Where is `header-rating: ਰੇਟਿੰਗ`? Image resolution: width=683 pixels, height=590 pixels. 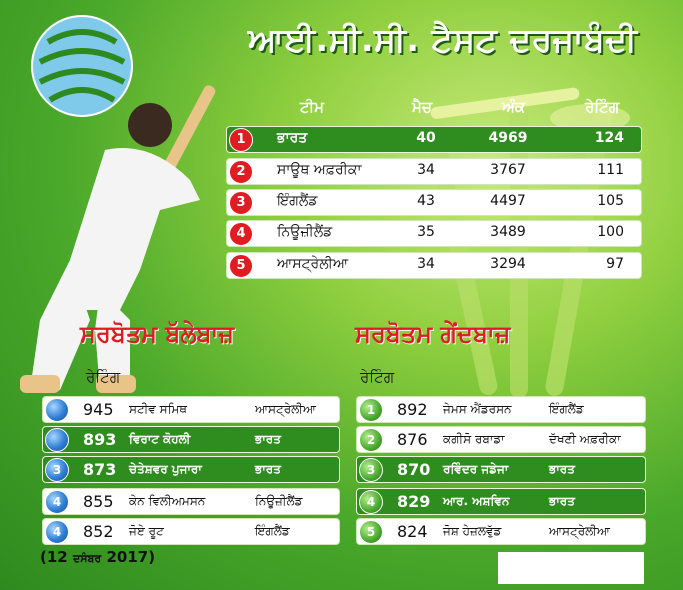
header-rating: ਰੇਟਿੰਗ is located at coordinates (602, 107).